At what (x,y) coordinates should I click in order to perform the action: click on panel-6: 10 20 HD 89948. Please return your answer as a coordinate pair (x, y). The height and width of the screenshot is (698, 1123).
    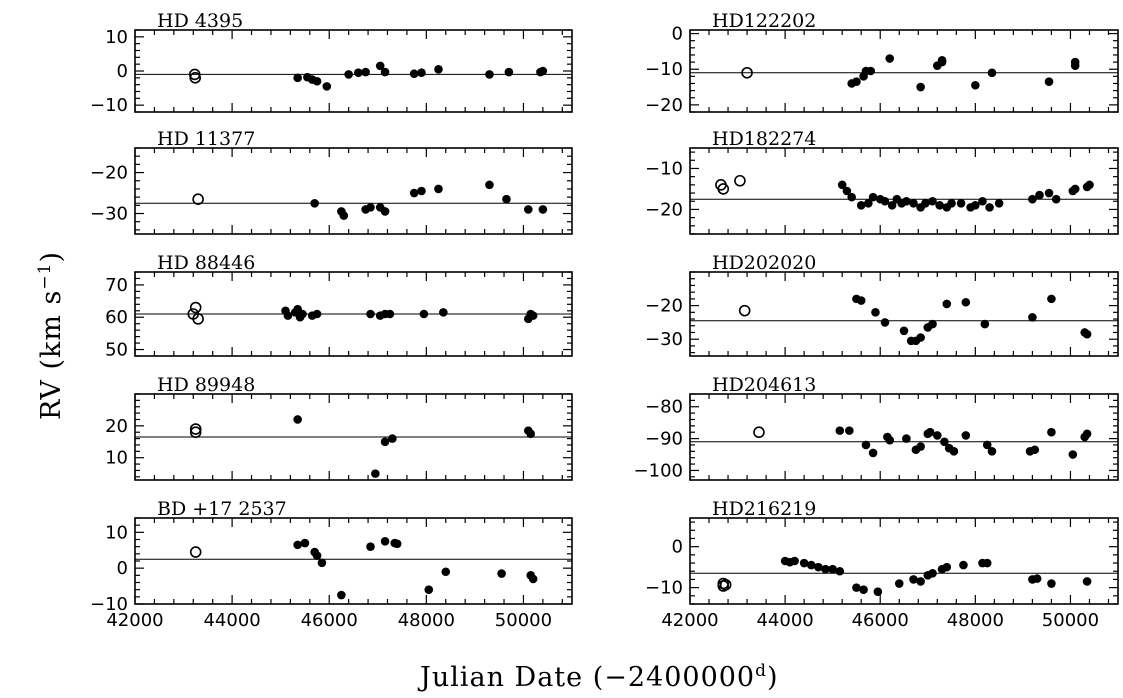
    Looking at the image, I should click on (339, 427).